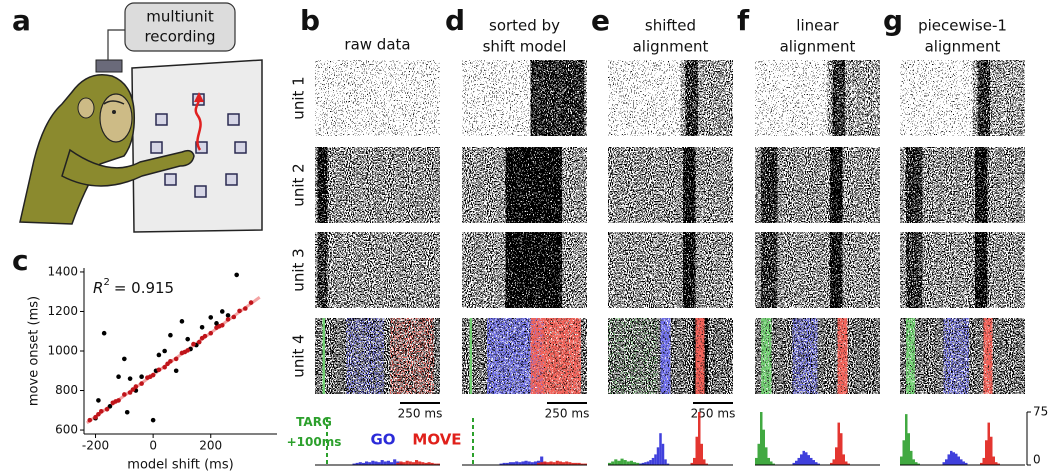 Image resolution: width=1050 pixels, height=473 pixels. What do you see at coordinates (377, 45) in the screenshot?
I see `column-title: raw data` at bounding box center [377, 45].